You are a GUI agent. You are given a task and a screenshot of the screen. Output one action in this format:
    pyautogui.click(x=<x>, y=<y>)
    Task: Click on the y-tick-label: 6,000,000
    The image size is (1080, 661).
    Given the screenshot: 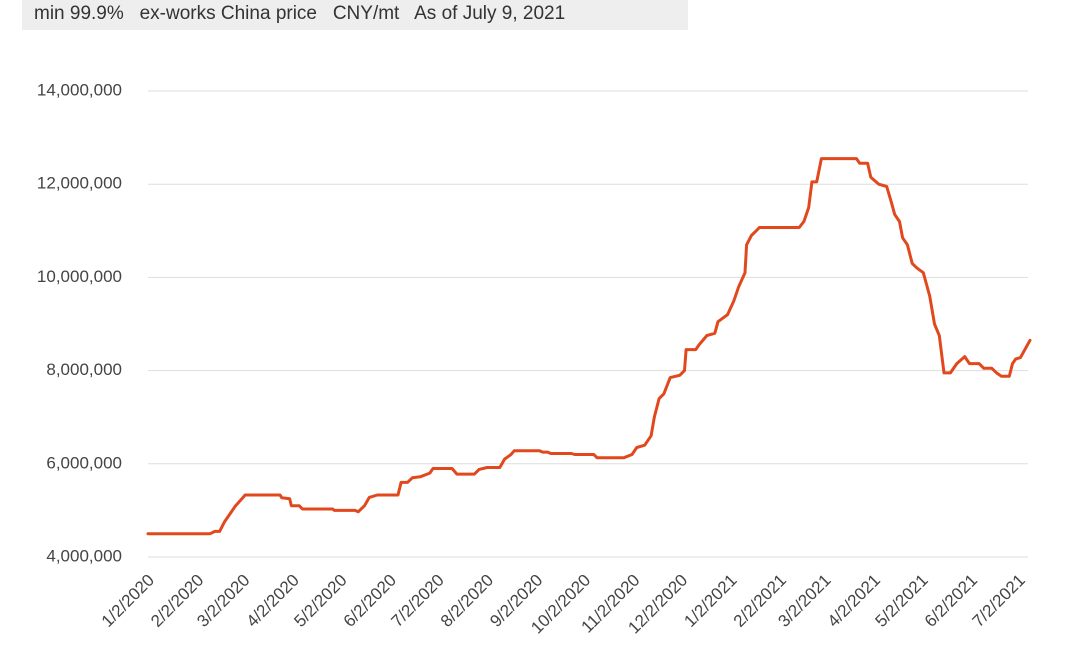 What is the action you would take?
    pyautogui.click(x=84, y=462)
    